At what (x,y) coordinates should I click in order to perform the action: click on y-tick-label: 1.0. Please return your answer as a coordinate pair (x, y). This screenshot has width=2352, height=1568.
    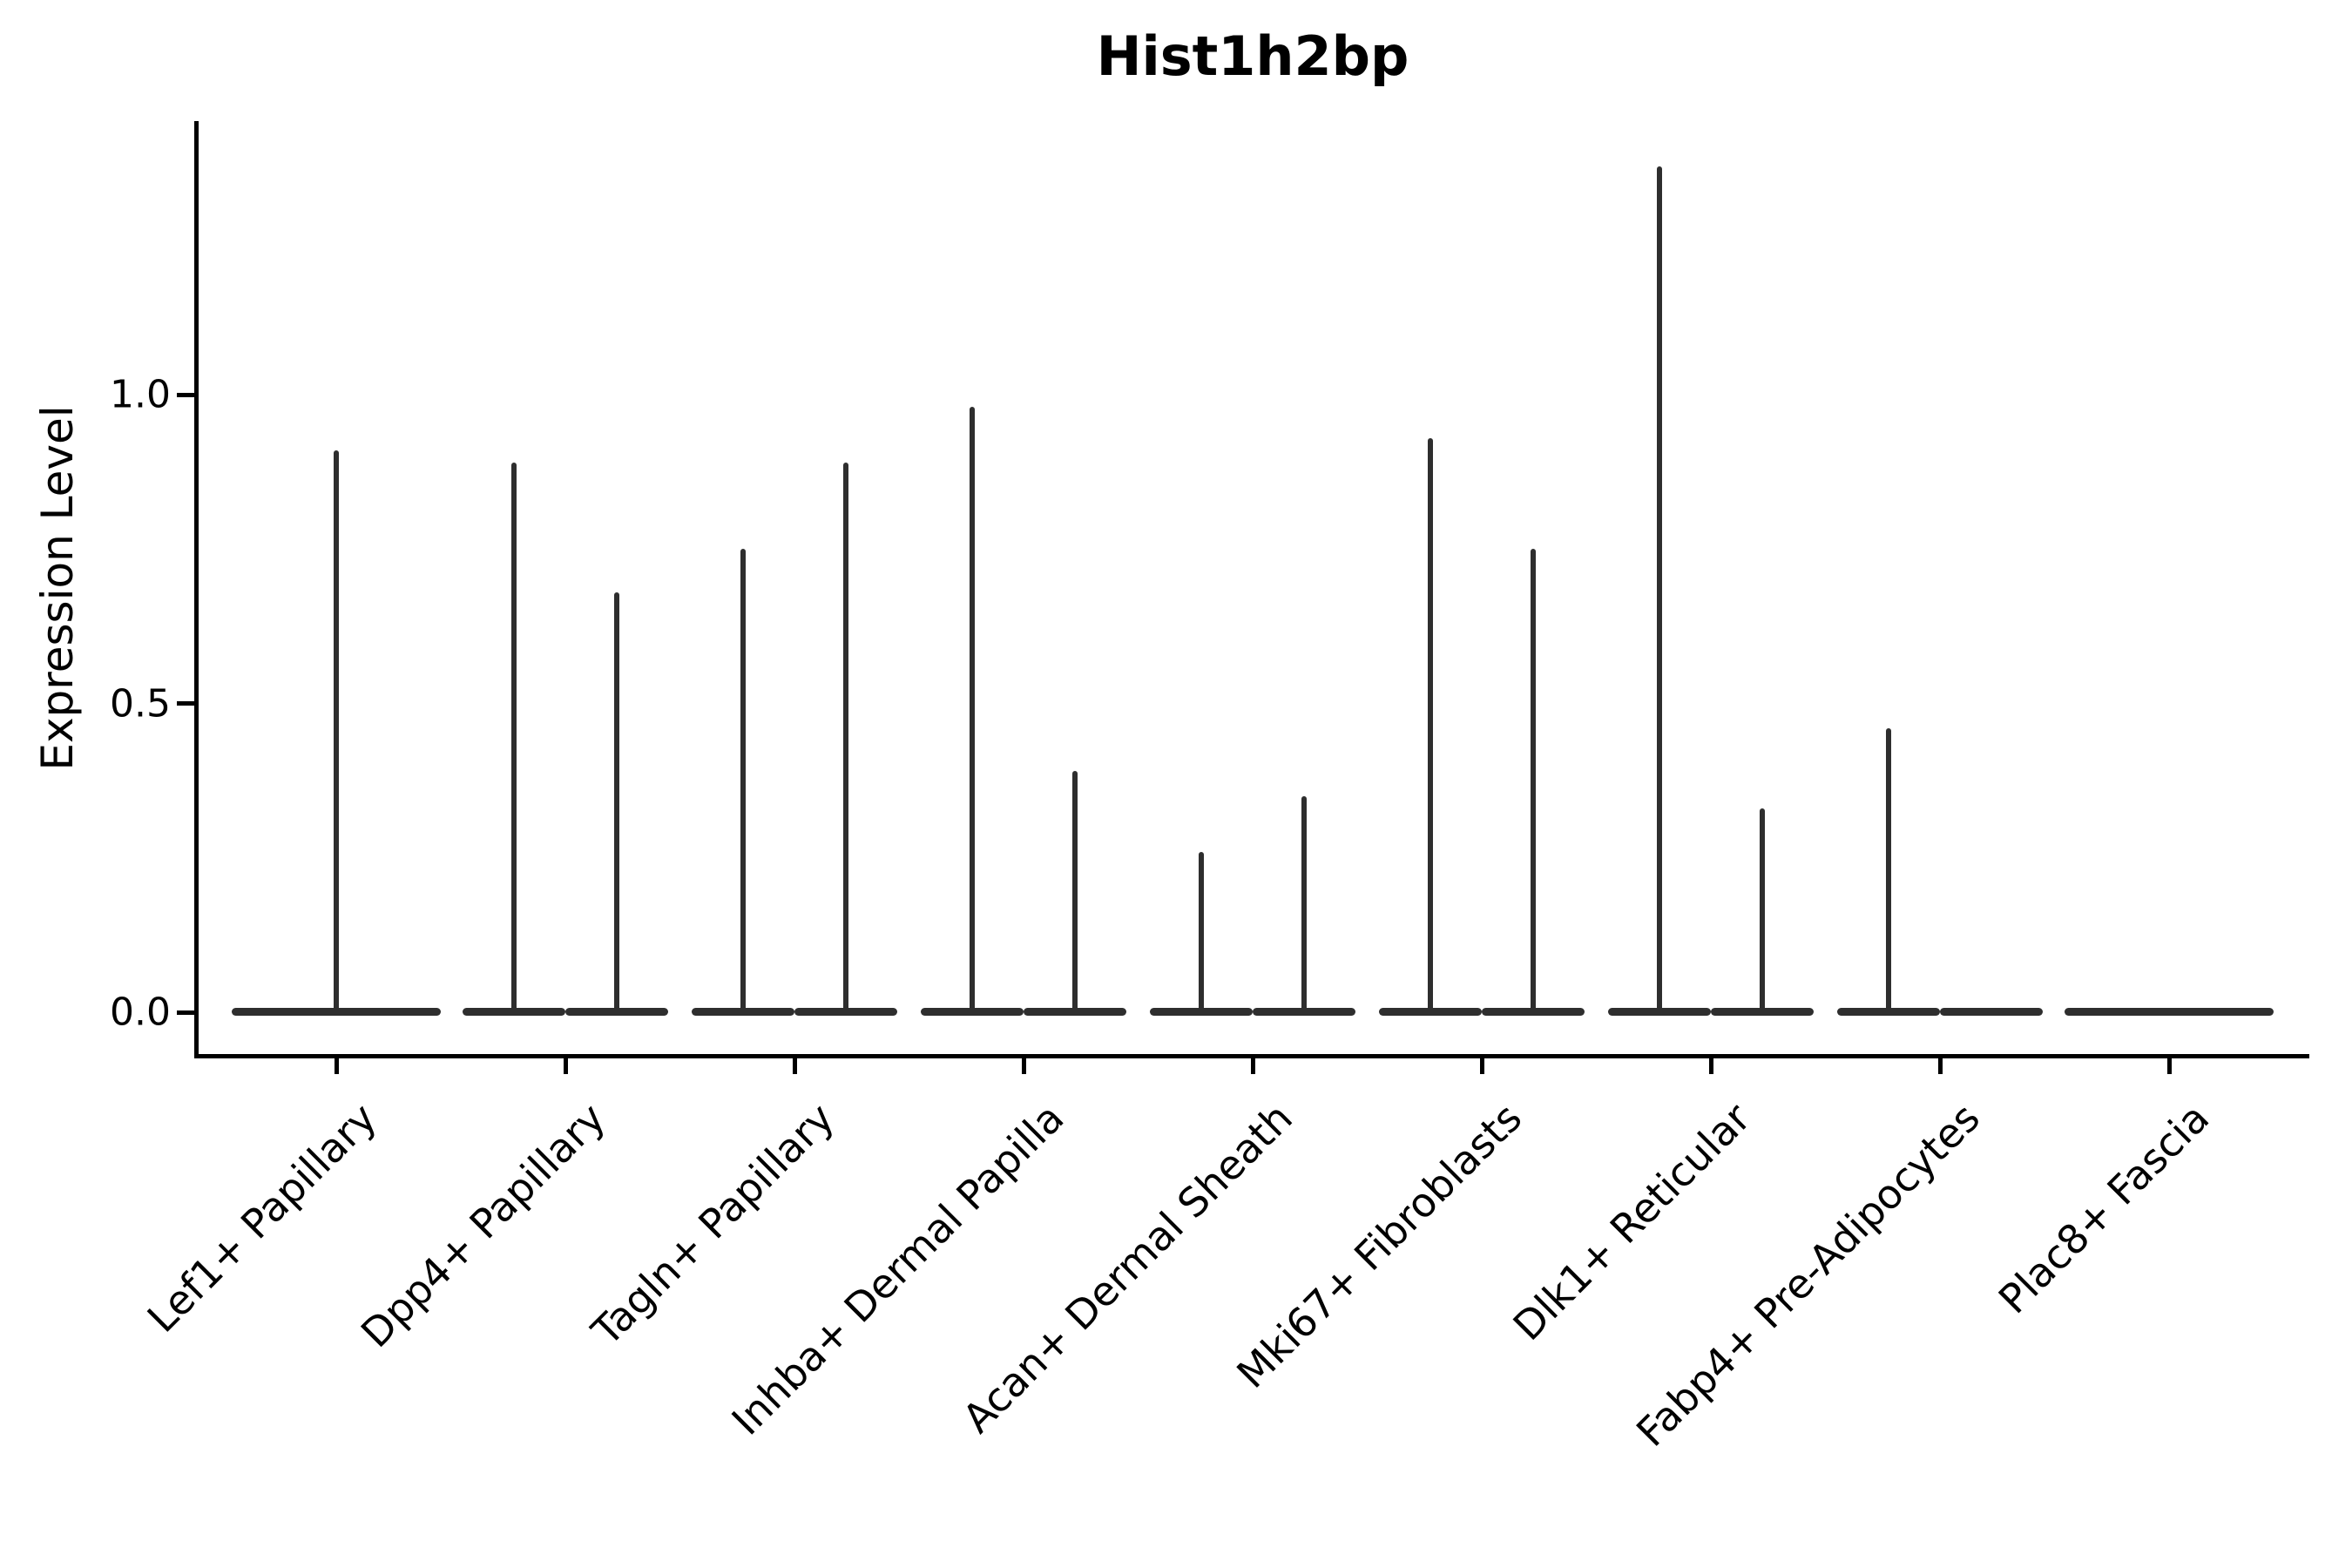
    Looking at the image, I should click on (140, 394).